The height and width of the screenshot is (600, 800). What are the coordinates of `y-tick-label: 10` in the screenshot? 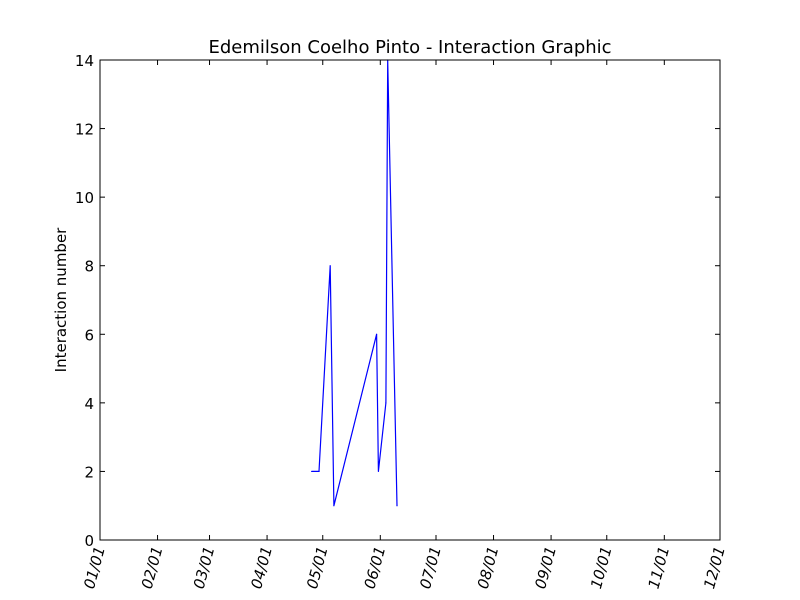 It's located at (84, 198).